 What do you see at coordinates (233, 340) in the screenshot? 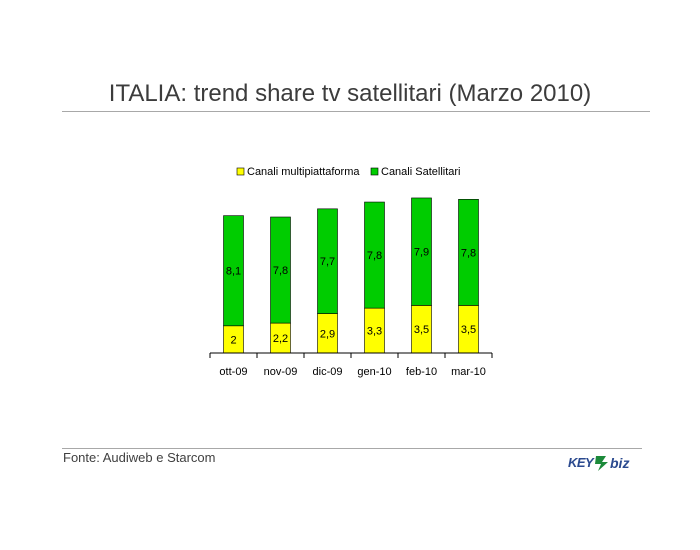
I see `bar-label-0-0: 2` at bounding box center [233, 340].